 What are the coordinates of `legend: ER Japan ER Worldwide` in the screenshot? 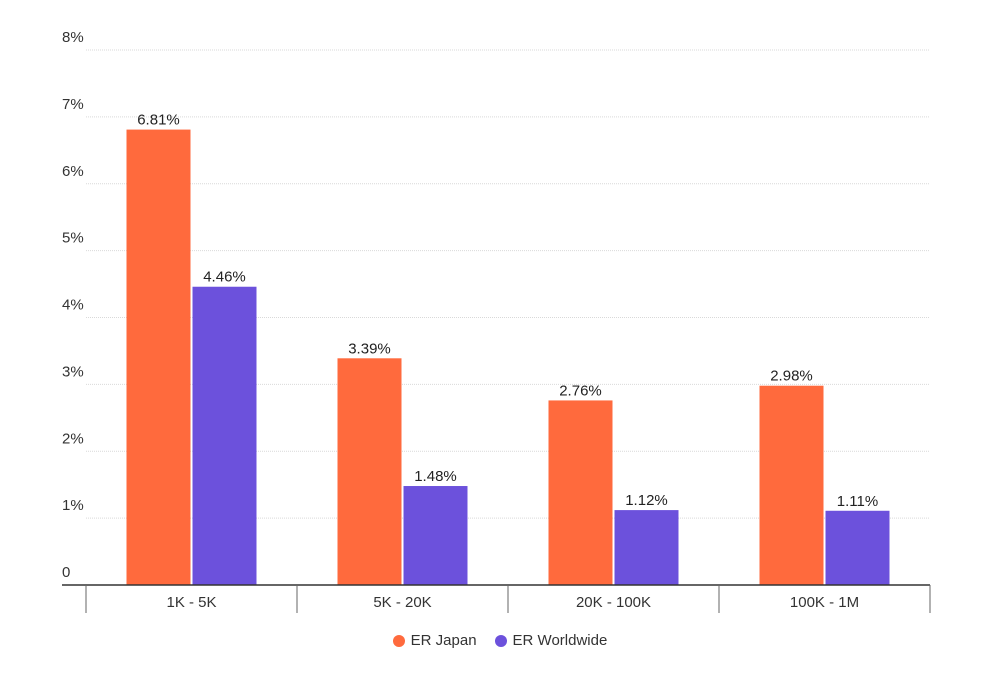 It's located at (500, 640).